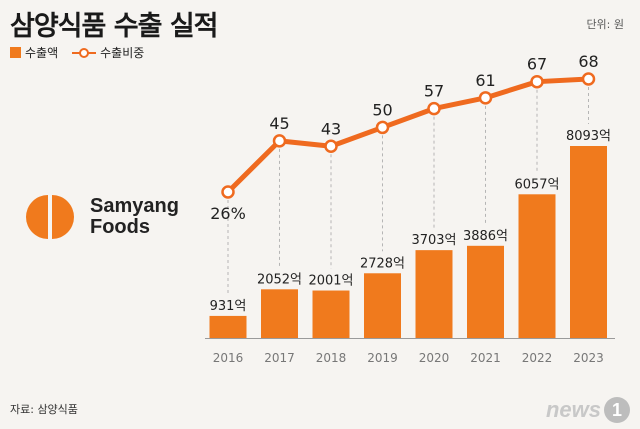  Describe the element at coordinates (50, 217) in the screenshot. I see `samyang-logo-icon` at that location.